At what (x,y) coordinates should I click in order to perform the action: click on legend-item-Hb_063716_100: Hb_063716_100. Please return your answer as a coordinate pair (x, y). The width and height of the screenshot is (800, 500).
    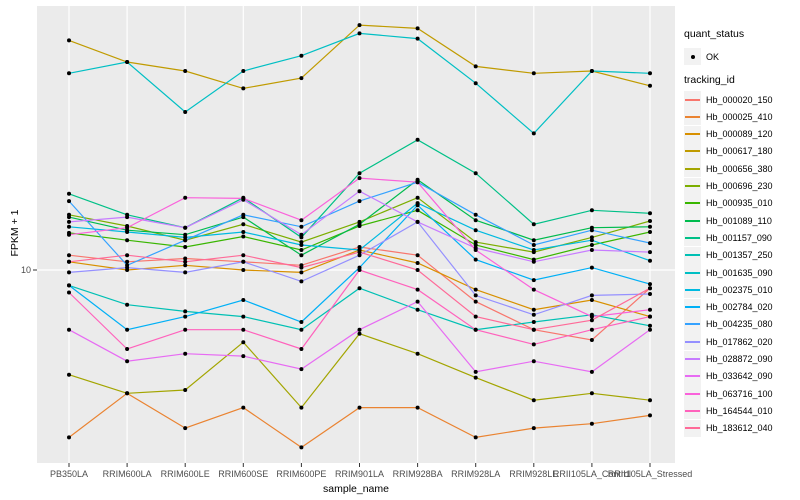
    Looking at the image, I should click on (728, 394).